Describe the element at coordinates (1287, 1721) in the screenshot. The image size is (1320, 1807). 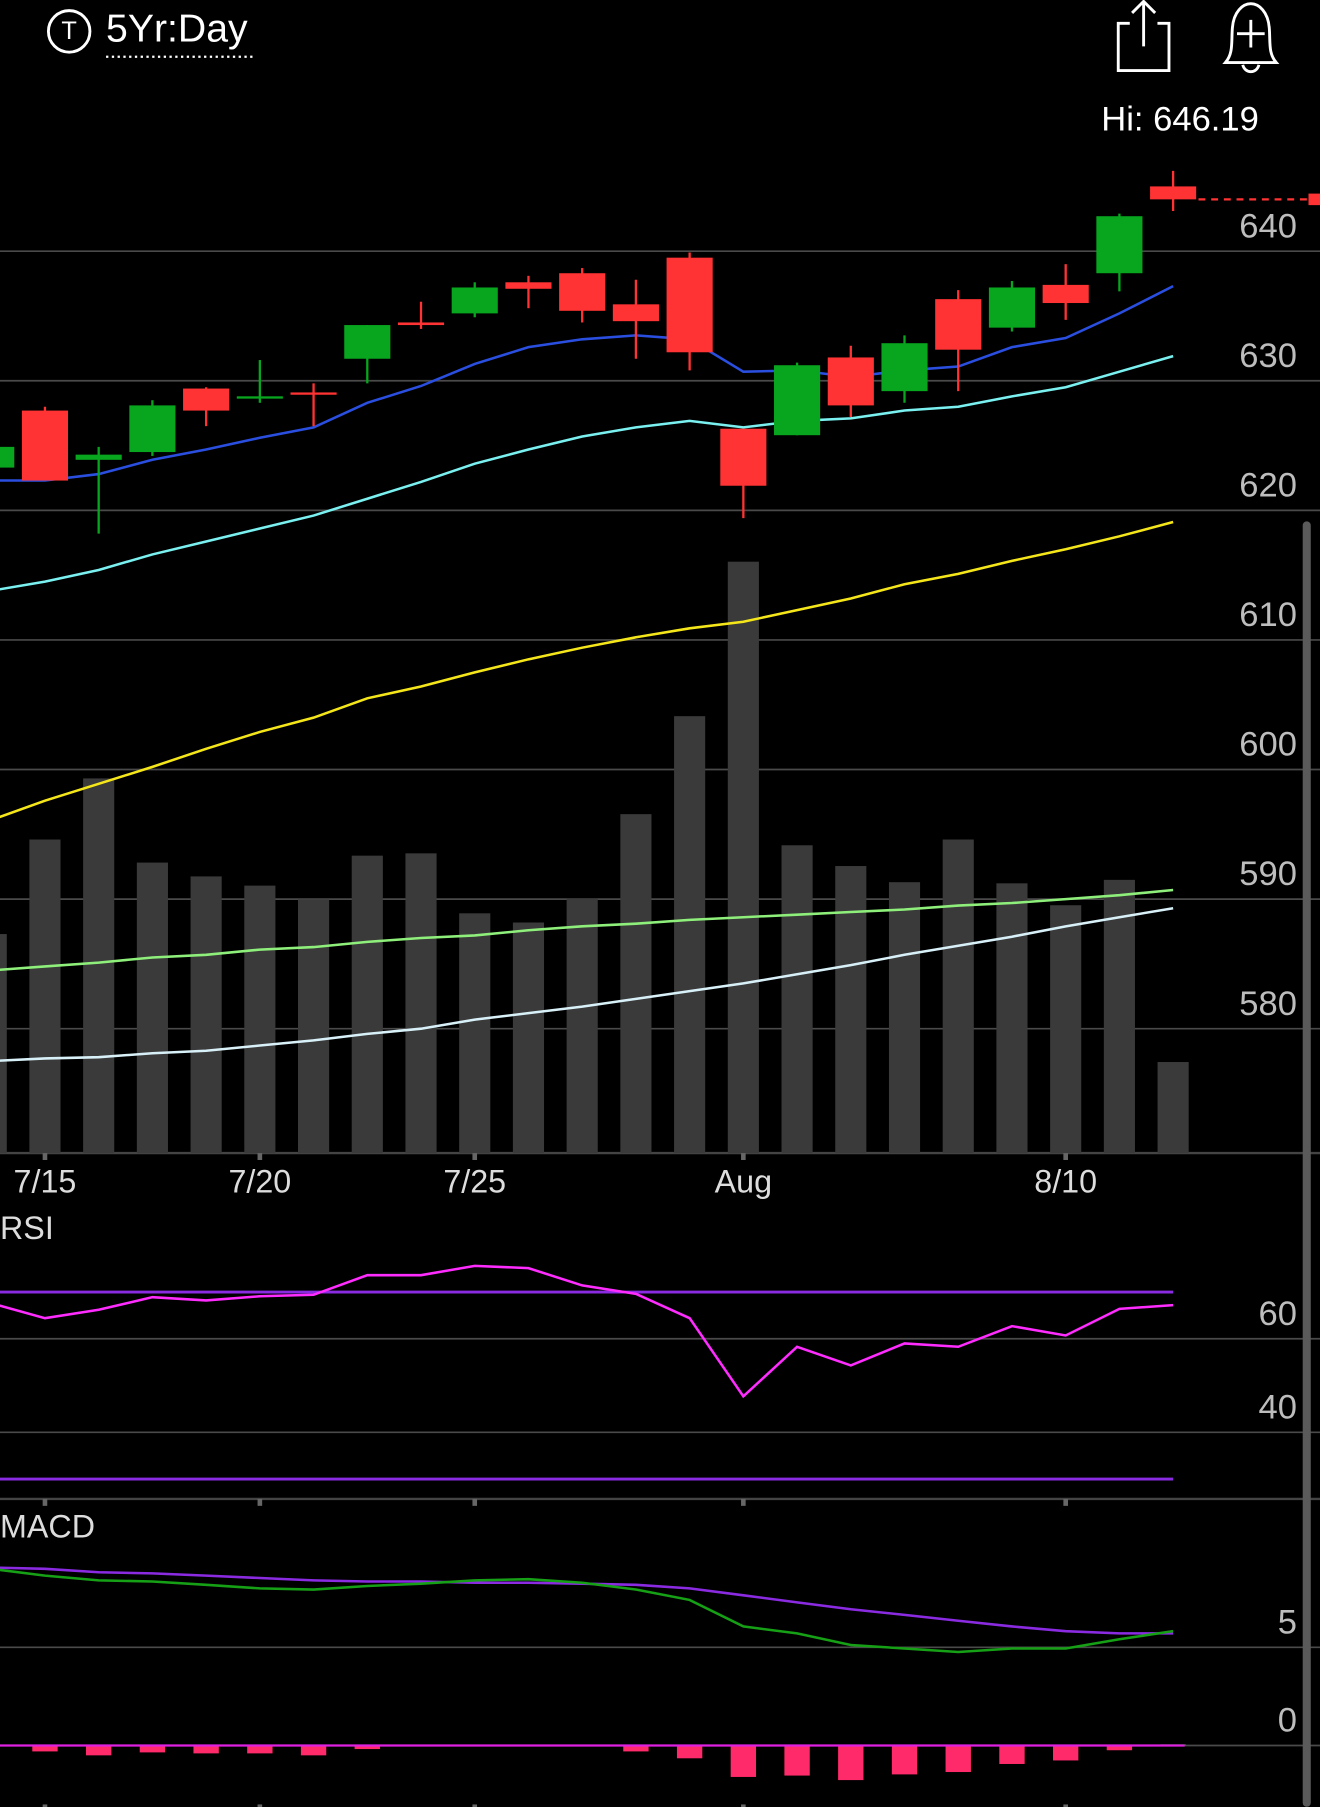
I see `y-tick-label: 0` at that location.